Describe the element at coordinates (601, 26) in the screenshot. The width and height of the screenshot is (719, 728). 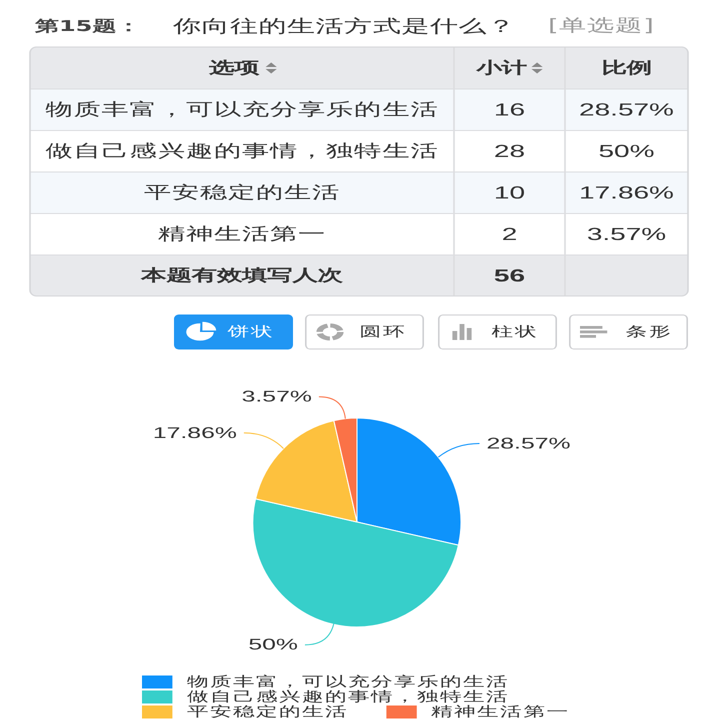
I see `text: [单选题]` at that location.